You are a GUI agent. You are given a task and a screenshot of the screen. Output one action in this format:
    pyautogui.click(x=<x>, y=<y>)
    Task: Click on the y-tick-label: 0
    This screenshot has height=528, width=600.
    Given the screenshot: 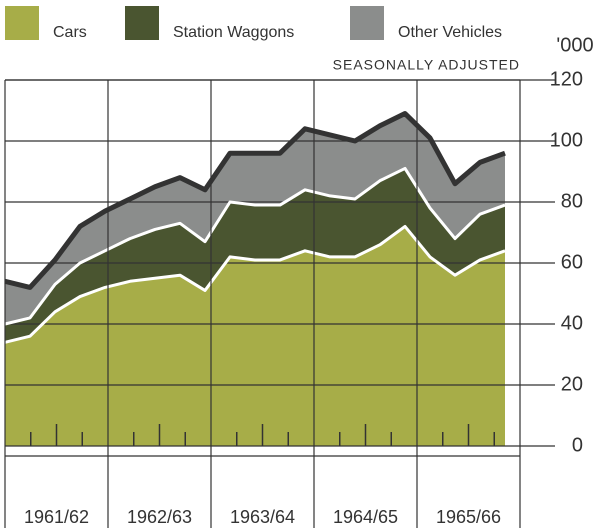 What is the action you would take?
    pyautogui.click(x=577, y=445)
    